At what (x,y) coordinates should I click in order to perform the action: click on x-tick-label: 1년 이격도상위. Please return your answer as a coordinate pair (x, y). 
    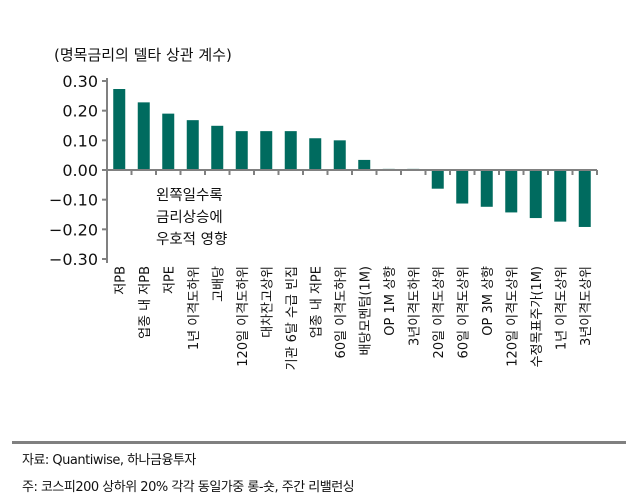
    Looking at the image, I should click on (561, 308).